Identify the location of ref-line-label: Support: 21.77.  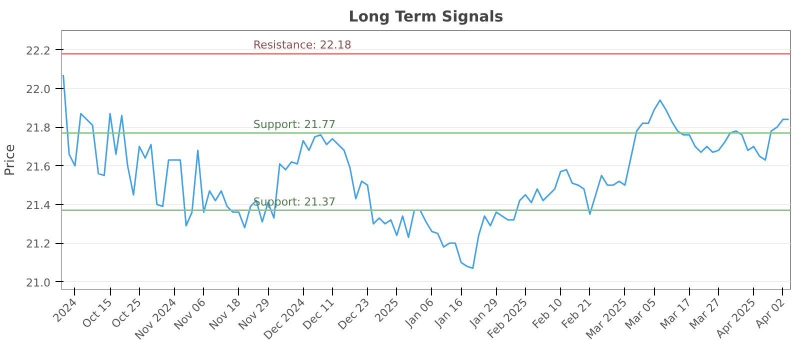
(294, 124).